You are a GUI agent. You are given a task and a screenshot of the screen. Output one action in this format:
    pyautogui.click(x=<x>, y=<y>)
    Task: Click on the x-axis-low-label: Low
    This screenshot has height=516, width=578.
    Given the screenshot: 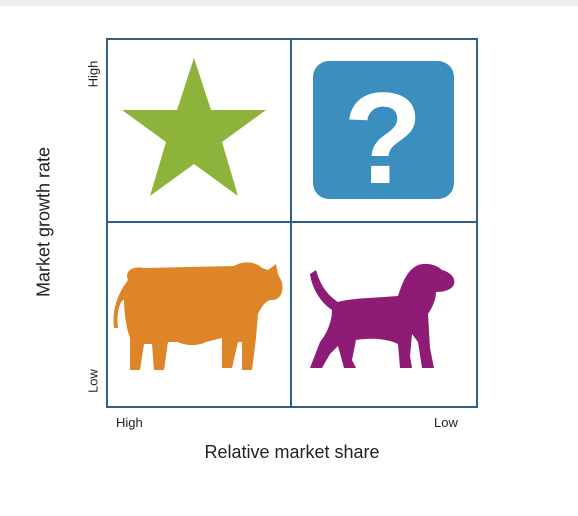 What is the action you would take?
    pyautogui.click(x=446, y=422)
    